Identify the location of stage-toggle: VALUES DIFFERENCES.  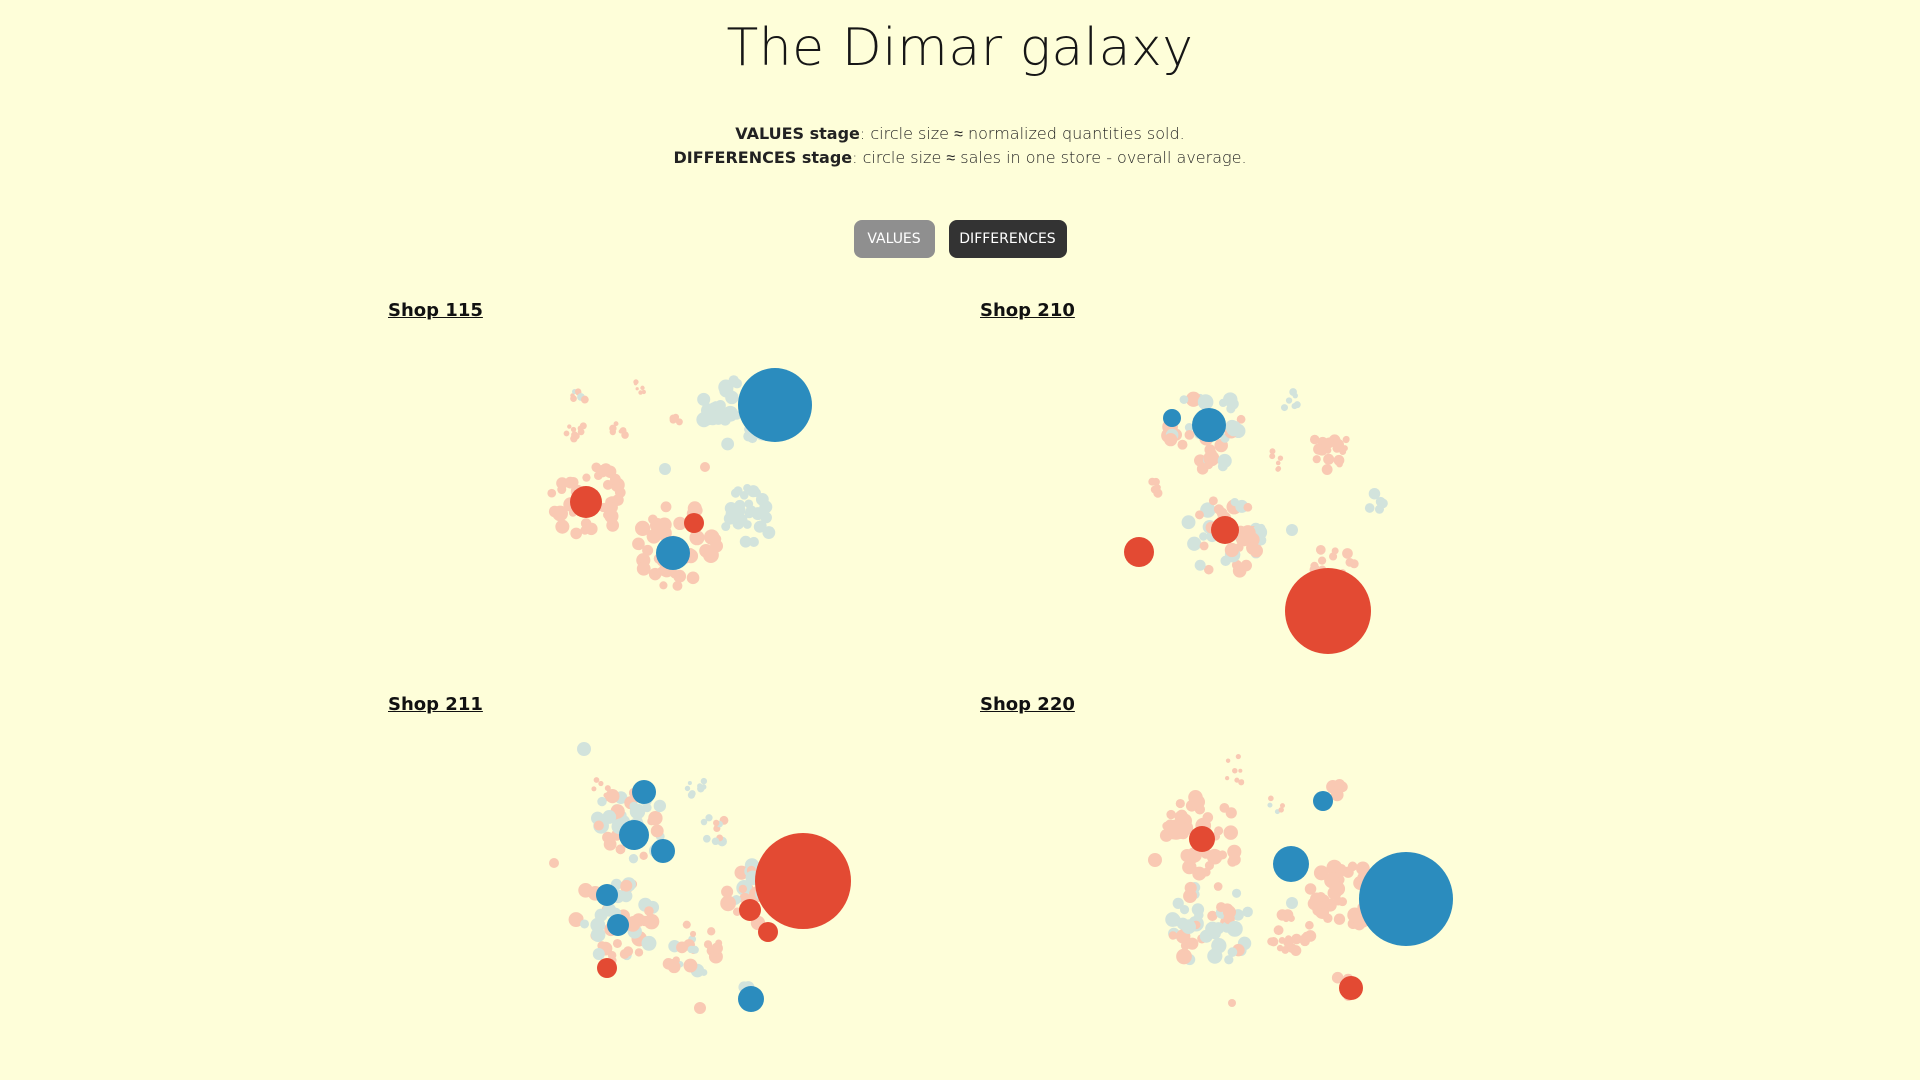
(960, 239).